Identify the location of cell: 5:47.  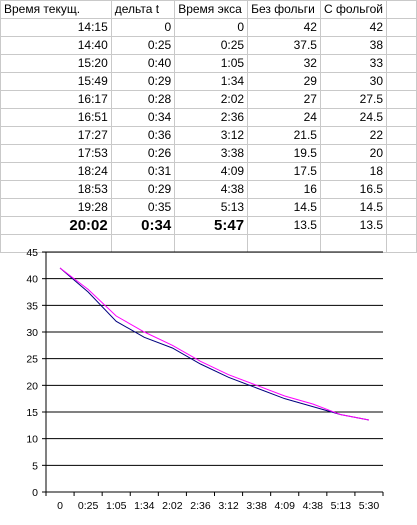
(211, 225).